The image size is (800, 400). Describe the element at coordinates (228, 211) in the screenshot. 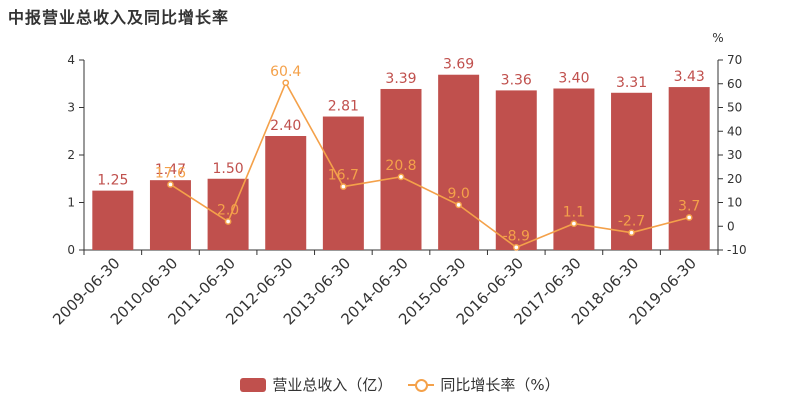

I see `growth-value-label: 2.0` at that location.